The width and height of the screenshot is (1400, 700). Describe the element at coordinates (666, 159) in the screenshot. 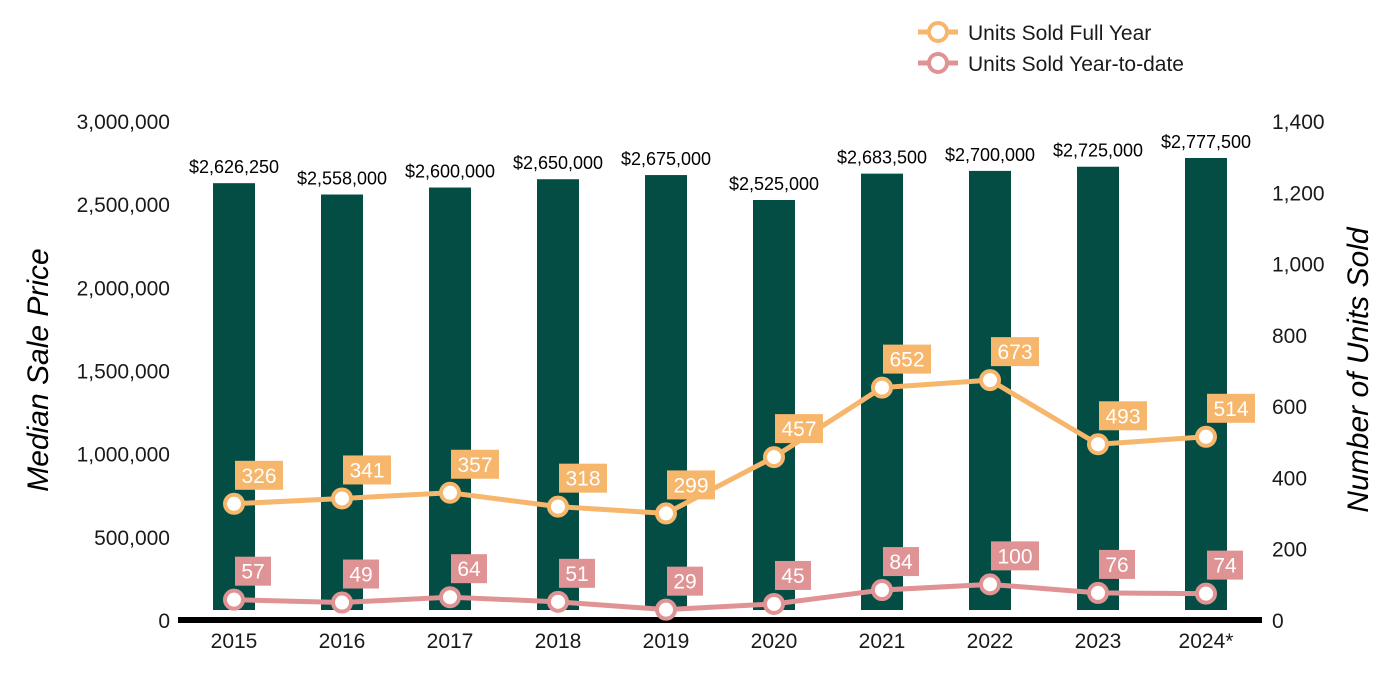

I see `bar-data-label: $2,675,000` at that location.